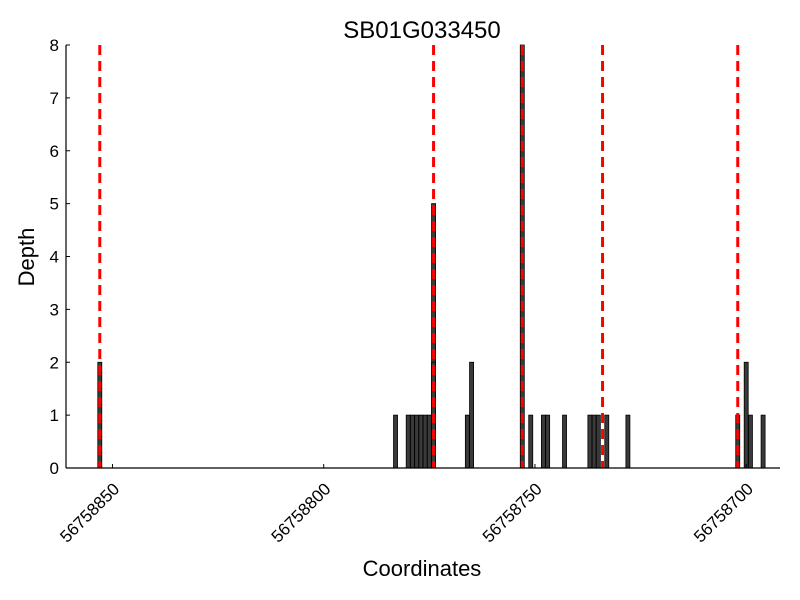 The image size is (800, 600). Describe the element at coordinates (301, 512) in the screenshot. I see `x-tick-label: 56758800` at that location.